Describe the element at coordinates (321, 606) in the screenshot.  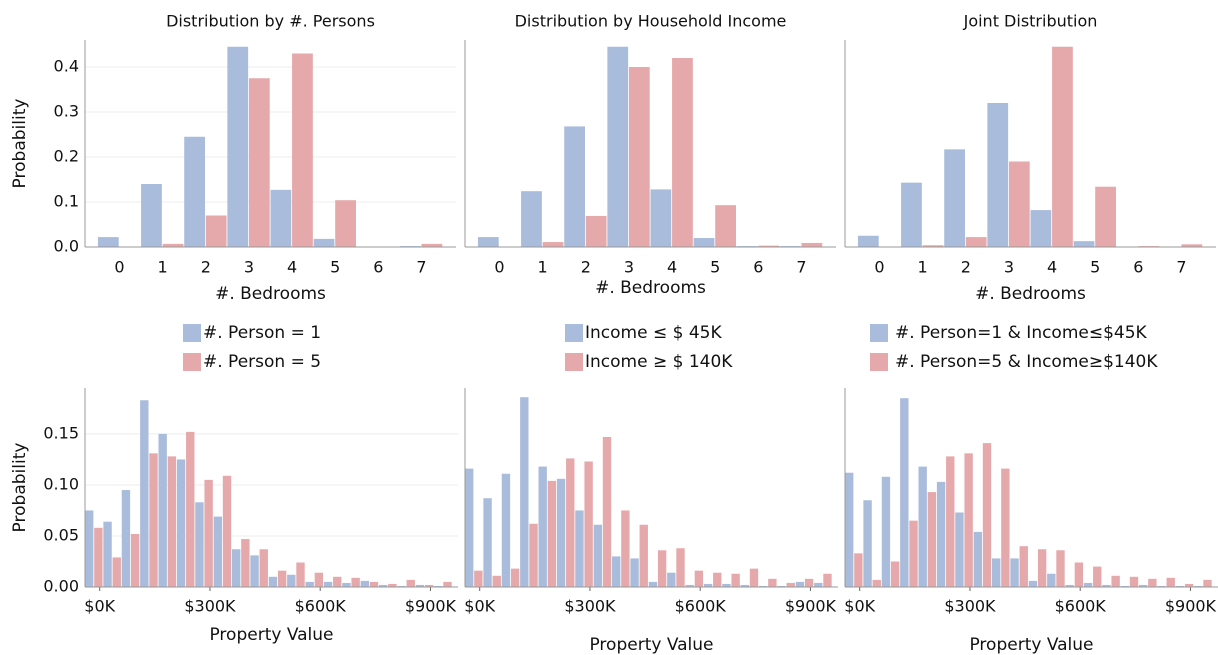
I see `x-tick-label: $600K` at that location.